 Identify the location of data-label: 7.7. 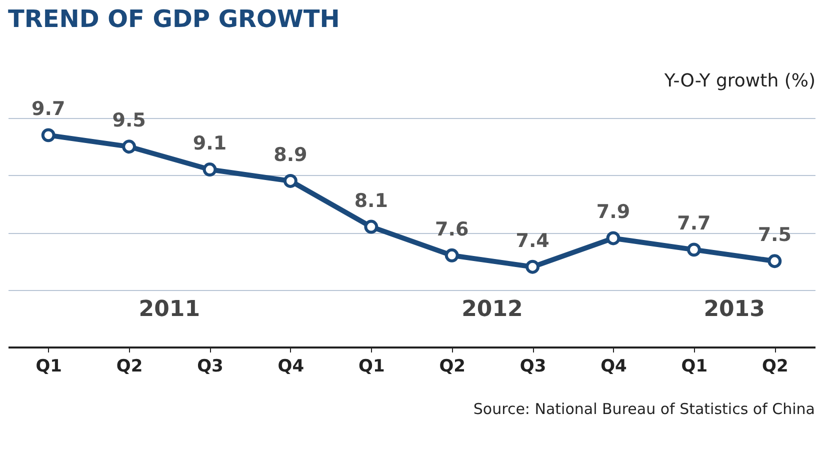
(694, 223).